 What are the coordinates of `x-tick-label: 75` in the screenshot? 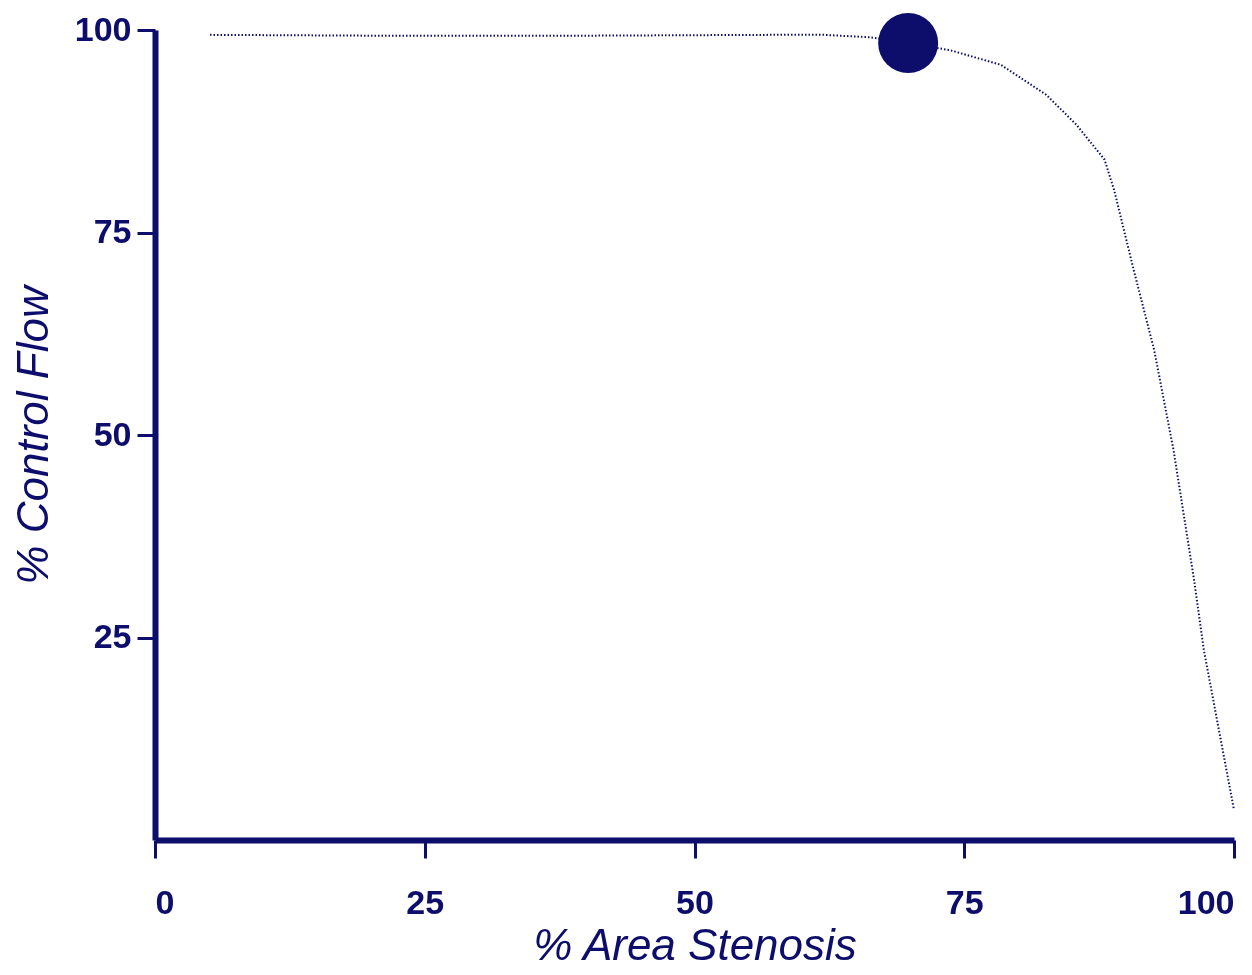 It's located at (964, 901).